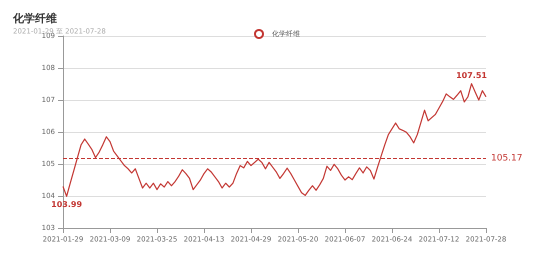 The width and height of the screenshot is (554, 265). What do you see at coordinates (34, 18) in the screenshot?
I see `chart-title: 化学纤维` at bounding box center [34, 18].